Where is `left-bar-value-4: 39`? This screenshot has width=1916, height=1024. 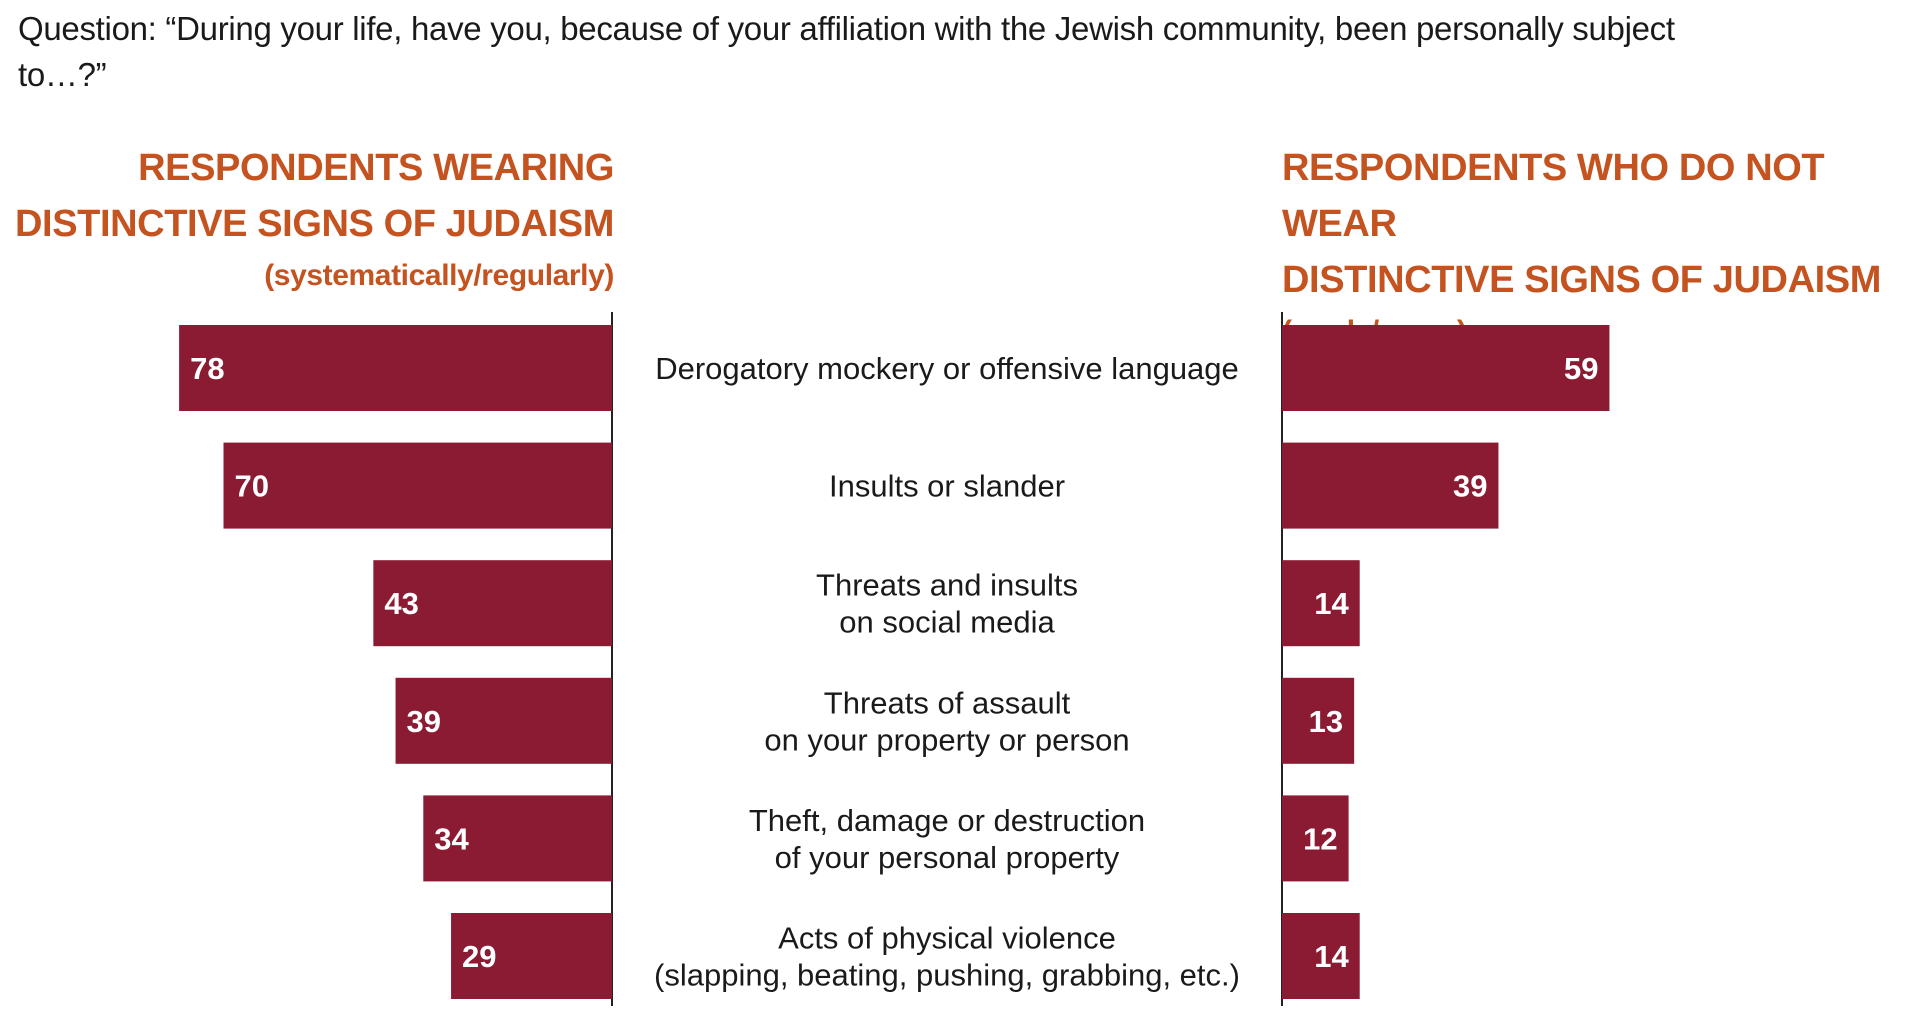 left-bar-value-4: 39 is located at coordinates (424, 721).